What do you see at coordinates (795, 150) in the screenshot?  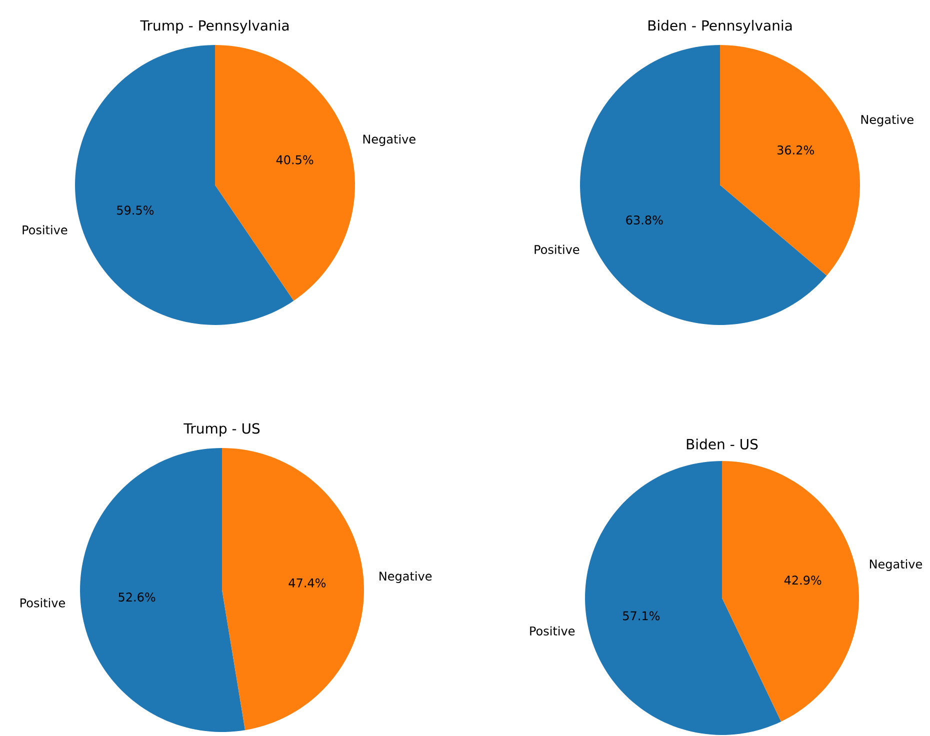 I see `data-label: 36.2%` at bounding box center [795, 150].